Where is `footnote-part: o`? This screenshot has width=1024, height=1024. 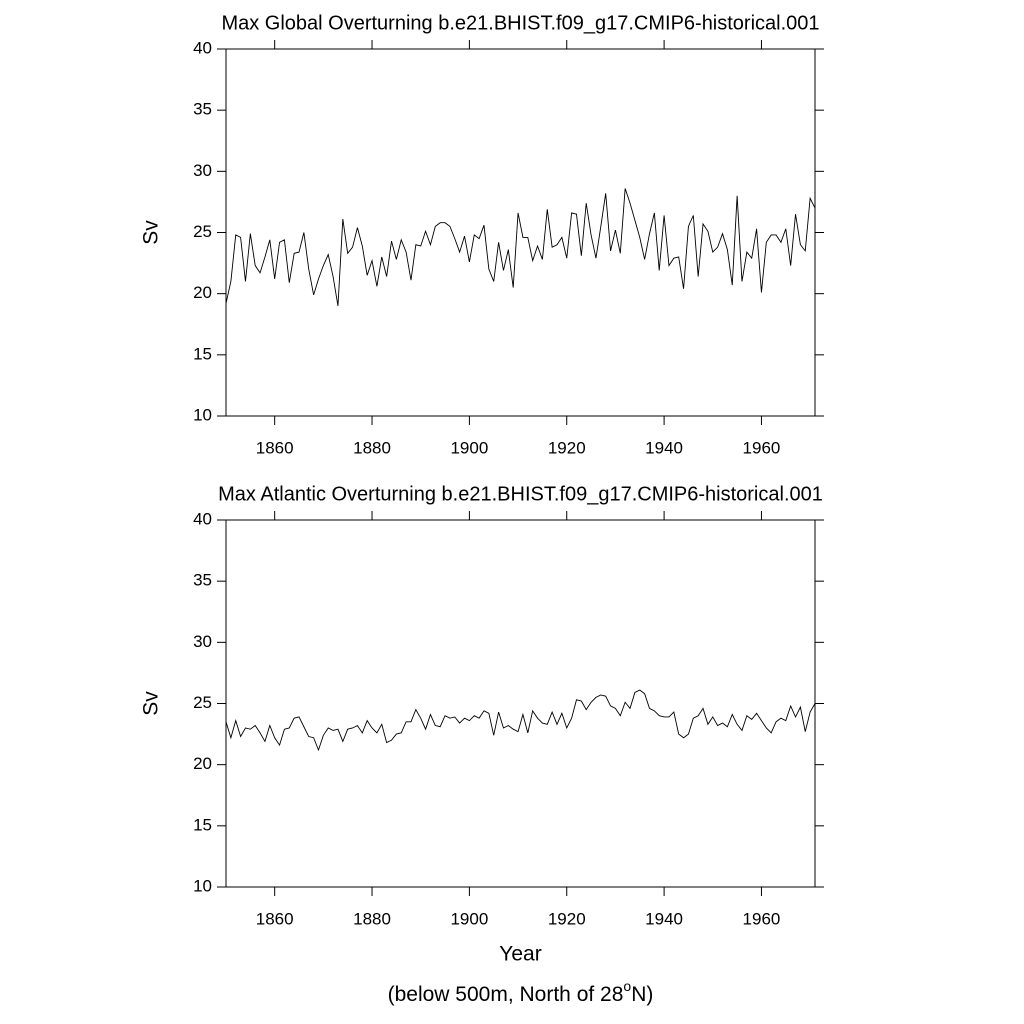 footnote-part: o is located at coordinates (627, 986).